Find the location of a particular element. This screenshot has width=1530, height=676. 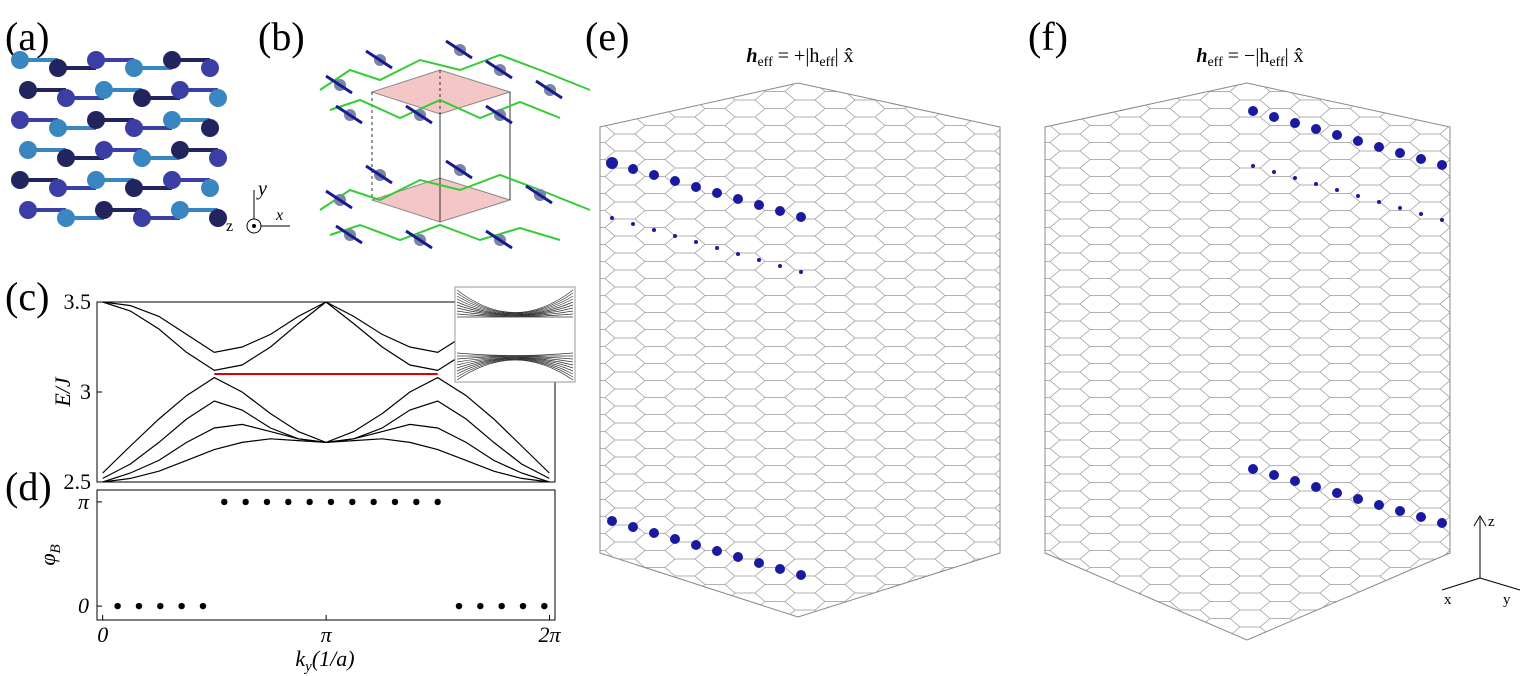

label-part: φ is located at coordinates (47, 560).